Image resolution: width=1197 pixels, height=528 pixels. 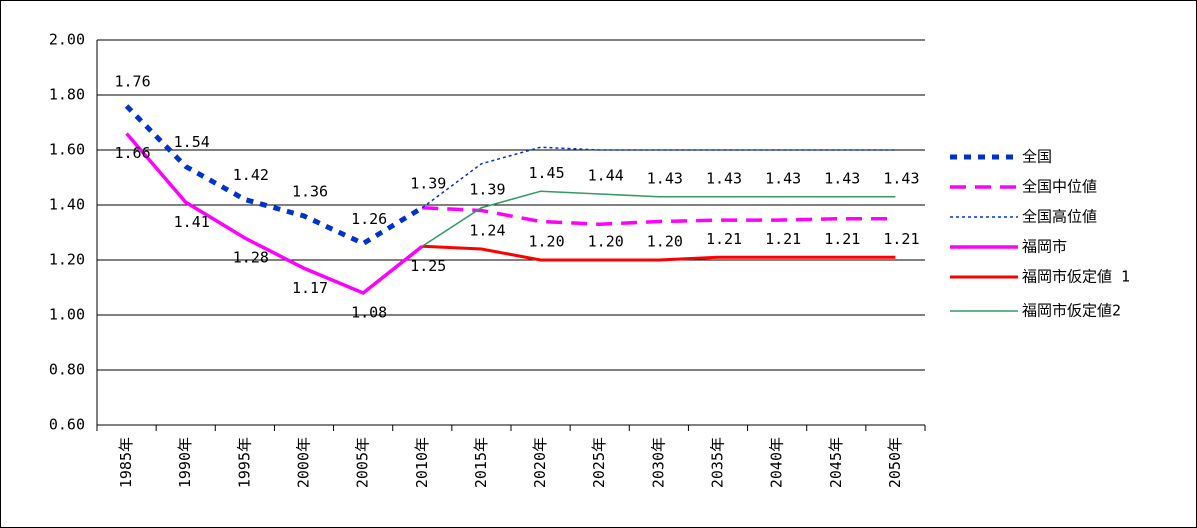 What do you see at coordinates (599, 462) in the screenshot?
I see `x-tick-label: 2025年` at bounding box center [599, 462].